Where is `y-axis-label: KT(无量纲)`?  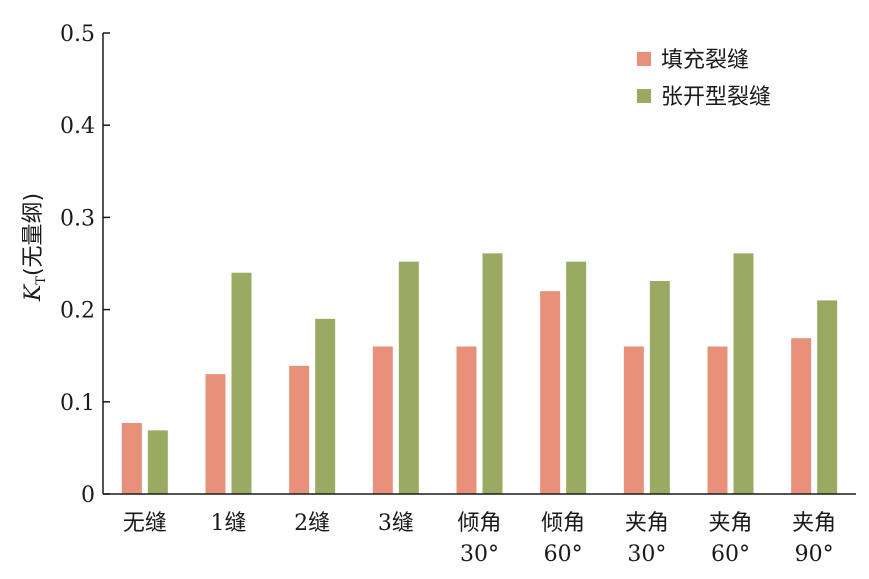
y-axis-label: KT(无量纲) is located at coordinates (35, 247).